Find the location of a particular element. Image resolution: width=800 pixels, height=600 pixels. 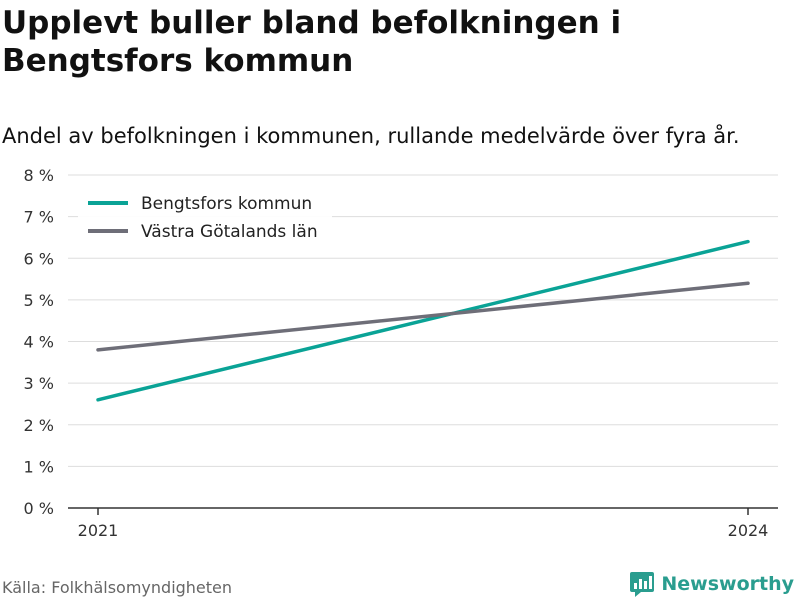

brand-logo: Newsworthy is located at coordinates (711, 584).